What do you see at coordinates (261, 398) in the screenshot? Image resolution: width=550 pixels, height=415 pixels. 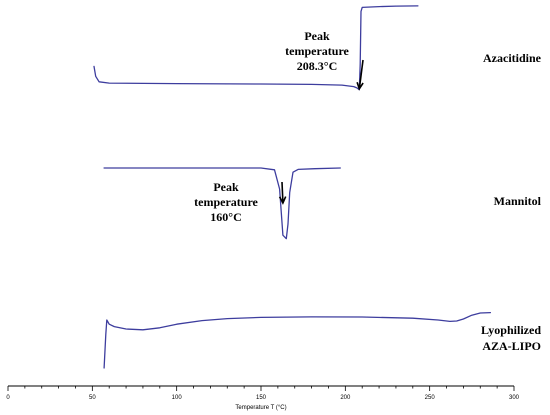 I see `x-tick-label: 150` at bounding box center [261, 398].